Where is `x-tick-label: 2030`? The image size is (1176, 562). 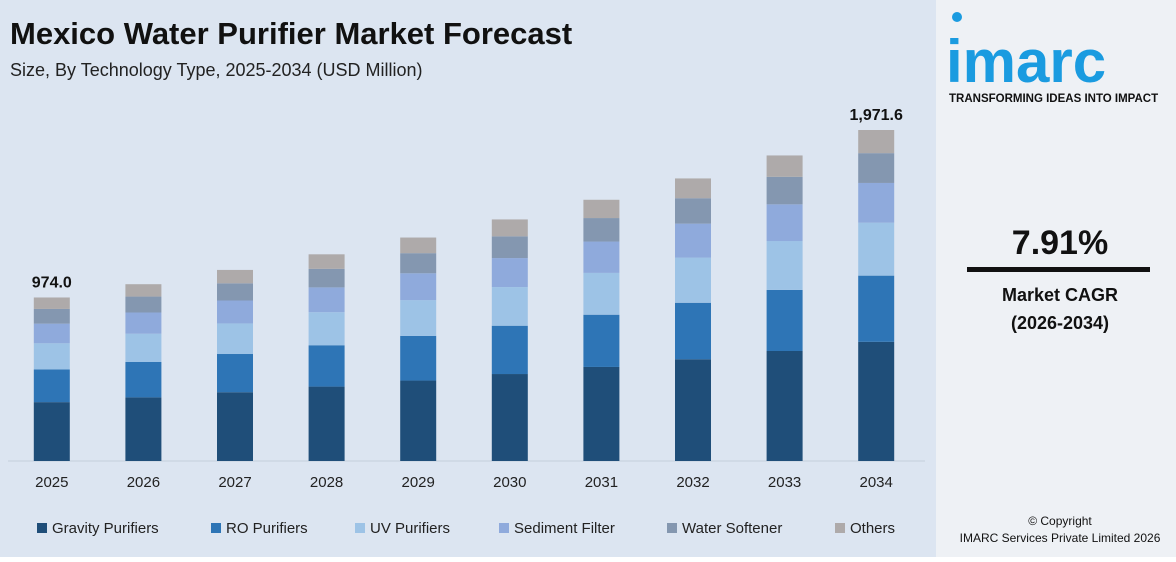
x-tick-label: 2030 is located at coordinates (509, 482).